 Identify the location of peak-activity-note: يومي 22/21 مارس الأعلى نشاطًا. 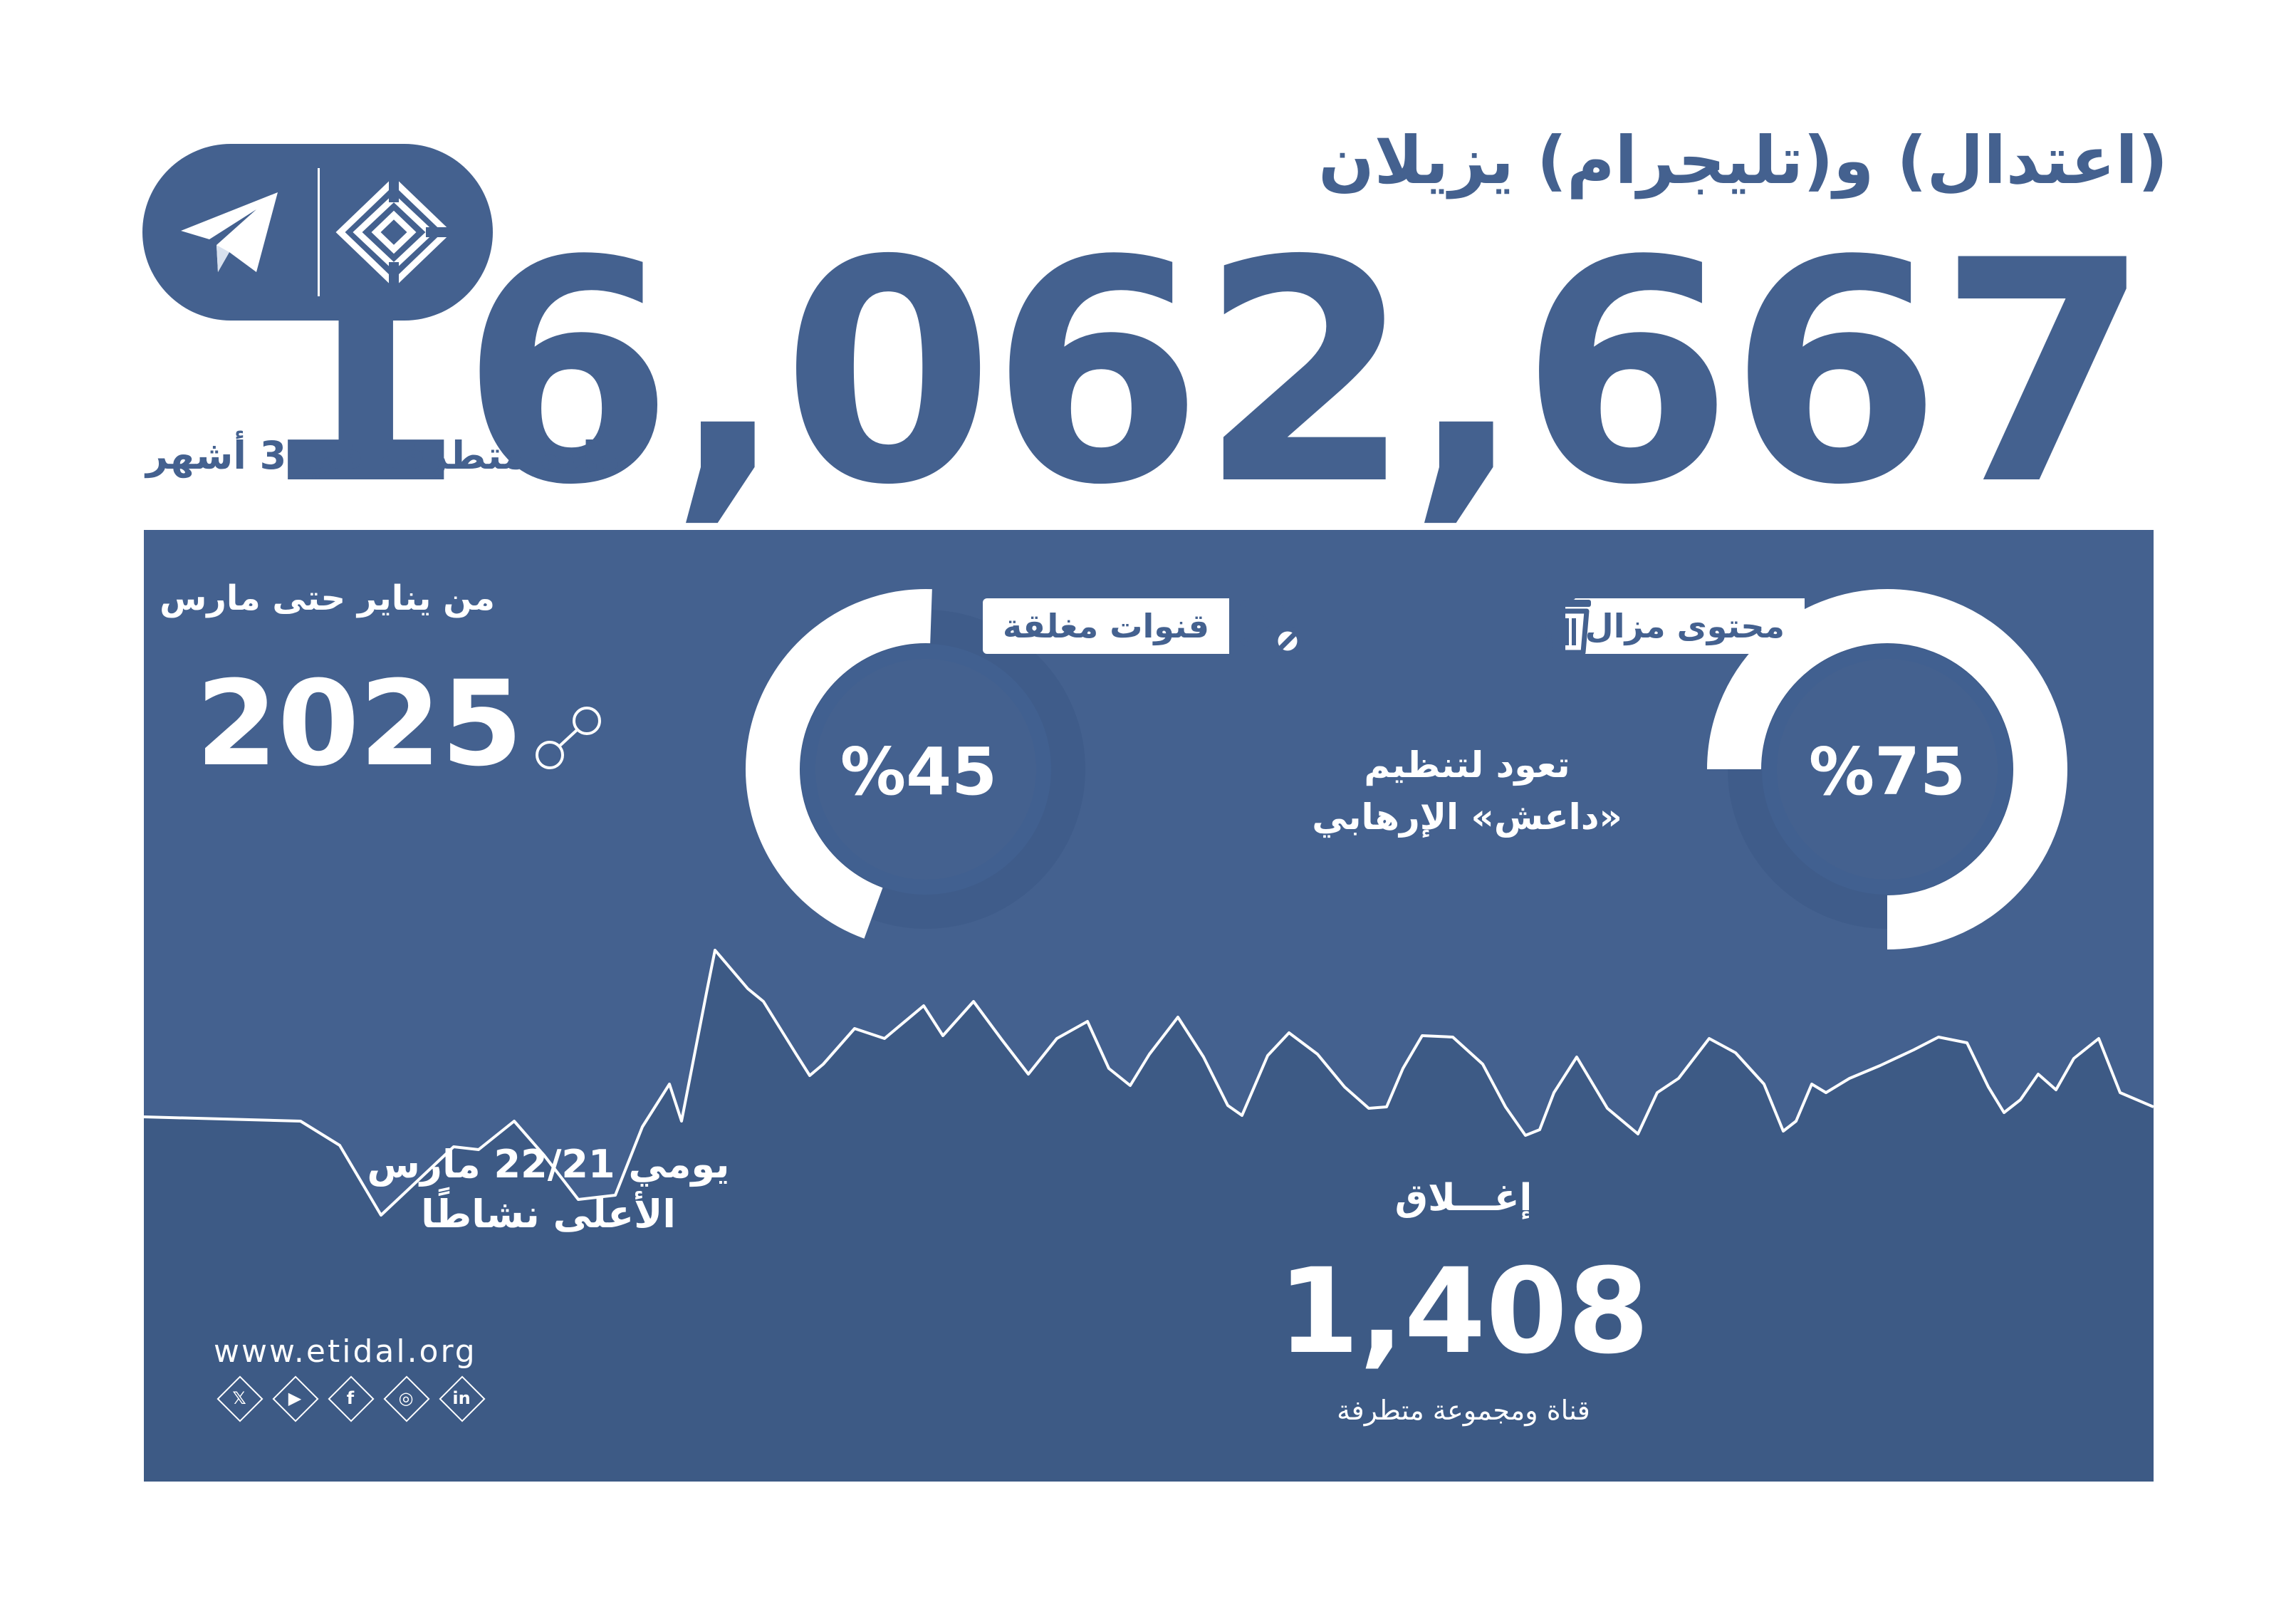
(548, 1189).